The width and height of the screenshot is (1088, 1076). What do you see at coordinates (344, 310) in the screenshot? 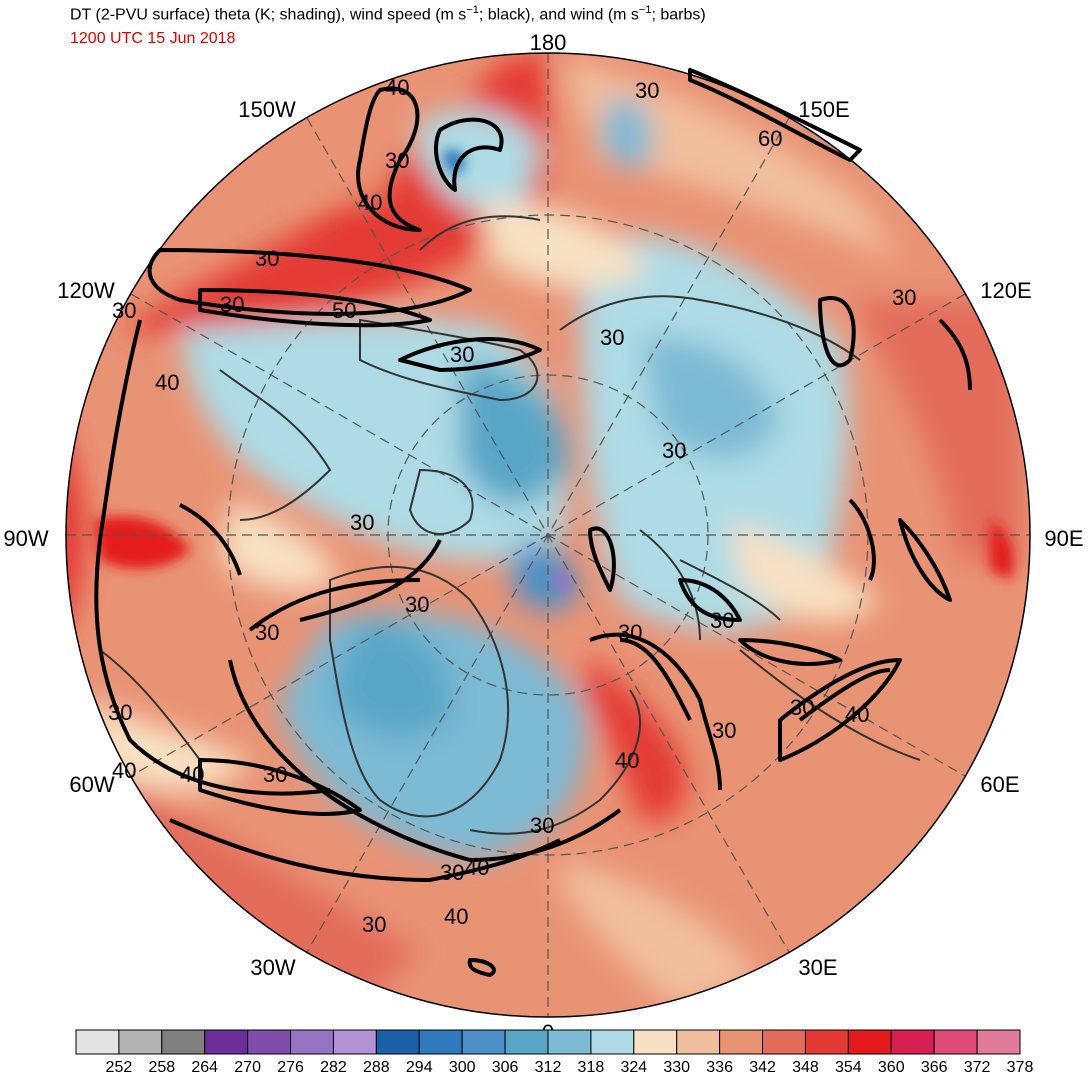
I see `contour-label: 50` at bounding box center [344, 310].